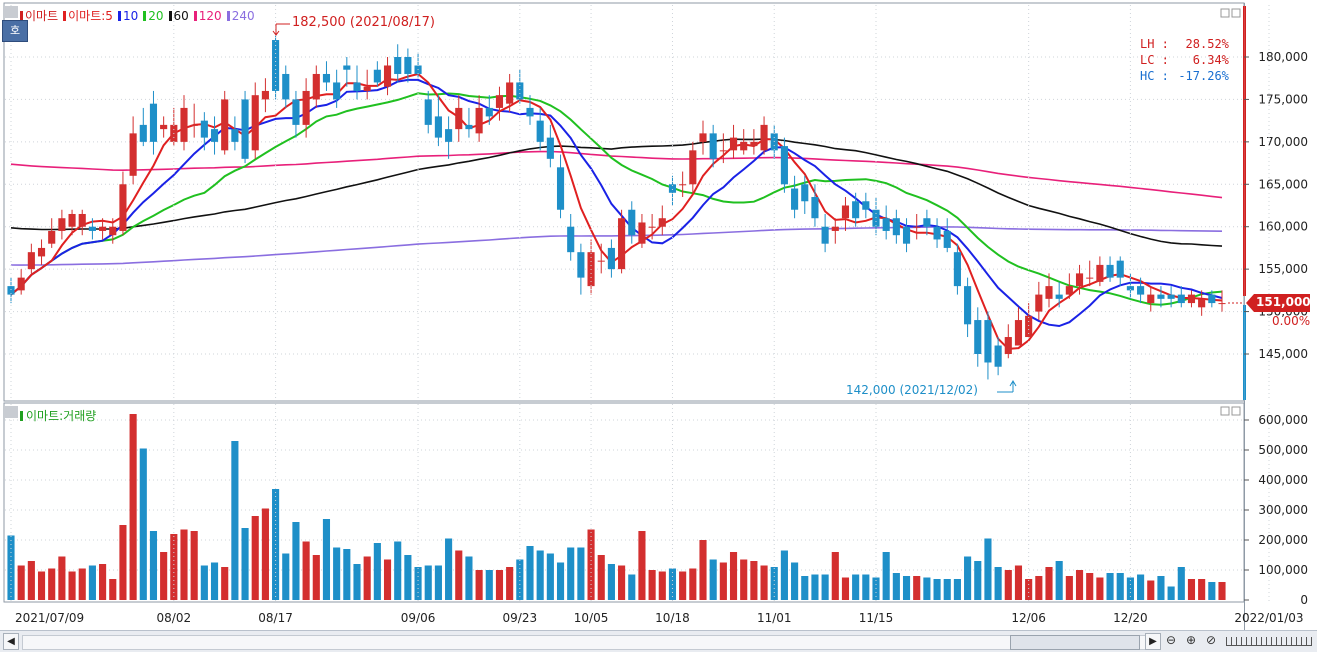 The width and height of the screenshot is (1317, 652). I want to click on stat-value: -17.26%, so click(1203, 76).